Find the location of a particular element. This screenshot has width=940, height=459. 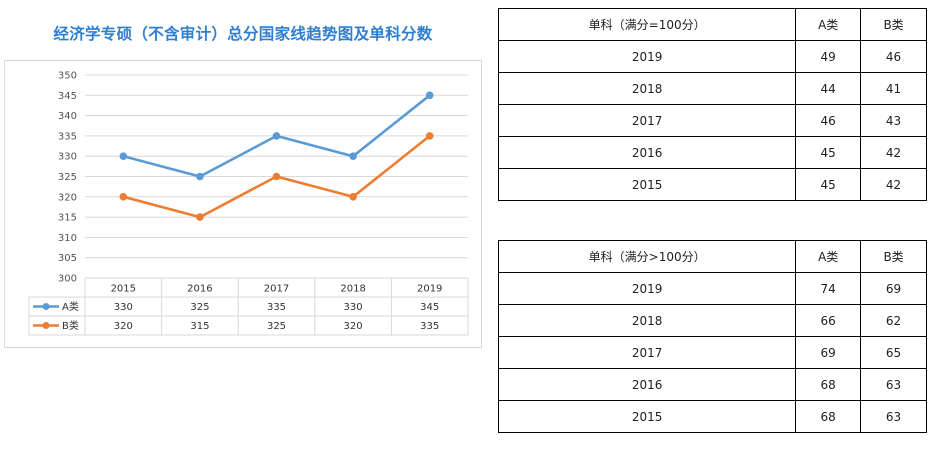

data-value-label: 315 is located at coordinates (199, 326).